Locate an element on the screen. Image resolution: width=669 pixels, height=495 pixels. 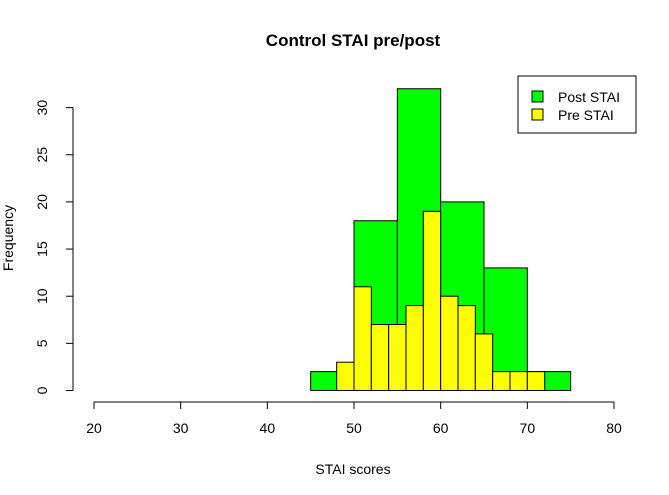
y-tick-label: 15 is located at coordinates (42, 249).